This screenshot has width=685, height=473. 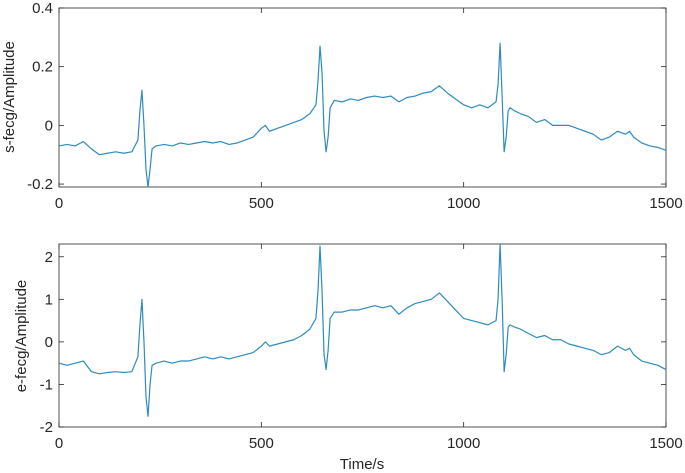 What do you see at coordinates (42, 67) in the screenshot?
I see `top-y-tick-label: 0.2` at bounding box center [42, 67].